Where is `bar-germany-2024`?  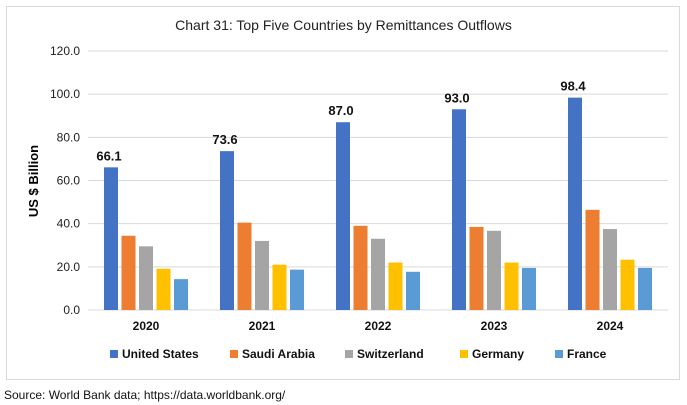
bar-germany-2024 is located at coordinates (627, 284).